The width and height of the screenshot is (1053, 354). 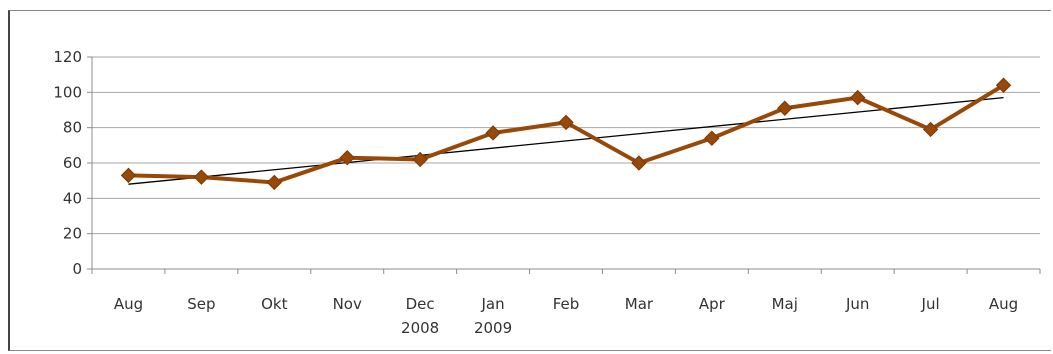 I want to click on y-tick-label: 0, so click(x=77, y=269).